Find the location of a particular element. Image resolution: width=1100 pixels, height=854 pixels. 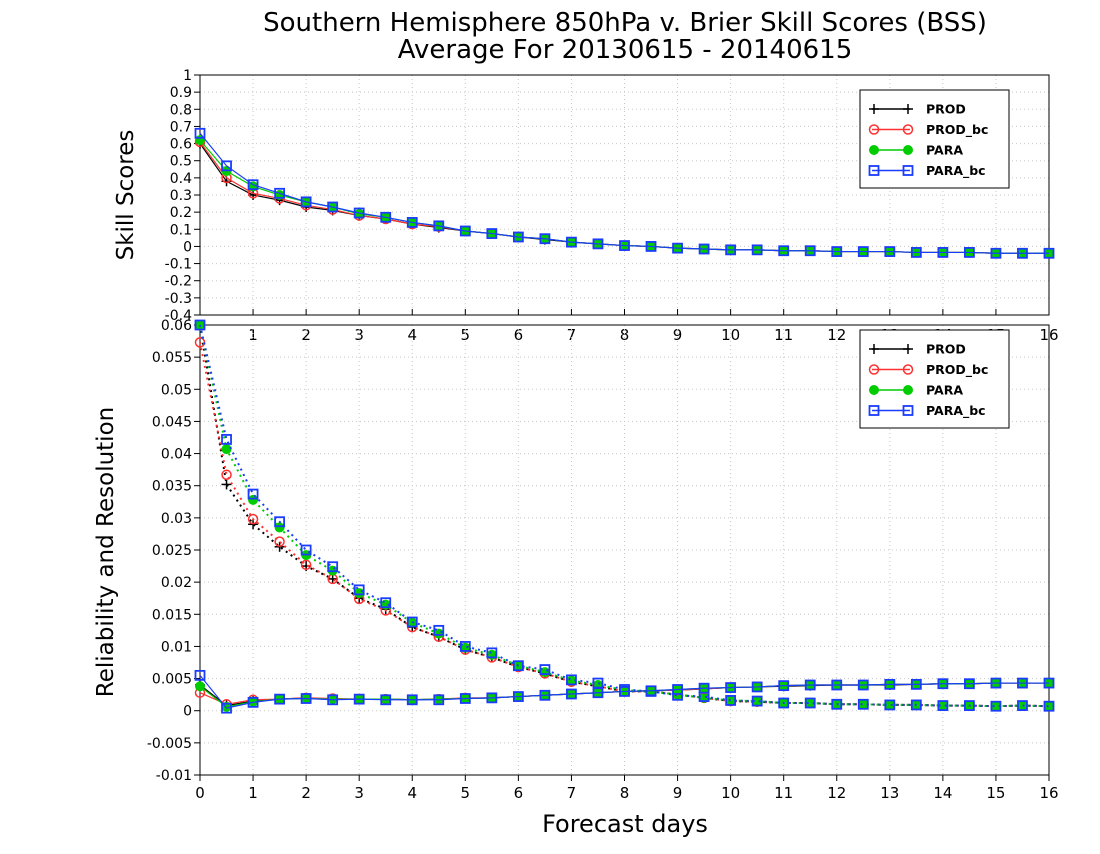

bottom-x-tick-label-1: 1 is located at coordinates (253, 793).